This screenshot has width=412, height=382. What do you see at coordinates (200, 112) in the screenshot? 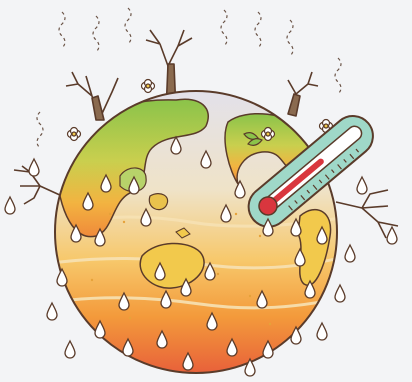
I see `flower-icon` at bounding box center [200, 112].